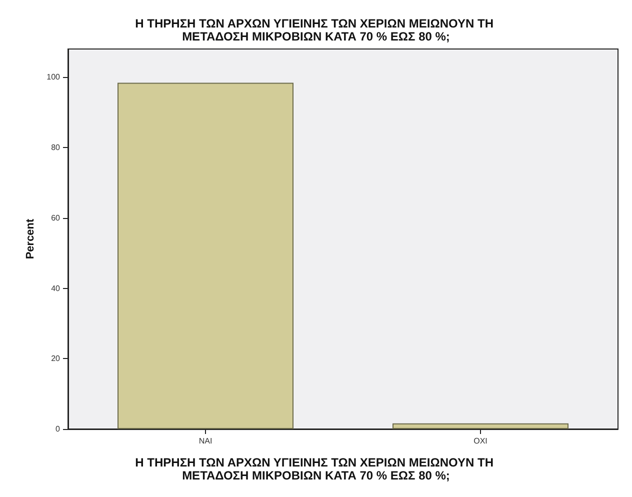 Image resolution: width=632 pixels, height=497 pixels. I want to click on chart-title: Η ΤΗΡΗΣΗ ΤΩΝ ΑΡΧΩΝ ΥΓΙΕΙΝΗΣ ΤΩΝ ΧΕΡΙΩΝ ΜΕΙΩΝΟΥΝ ΤΗ ΜΕΤΑΔΟΣΗ ΜΙΚΡΟΒΙΩΝ ΚΑΤΑ 70 % ΕΩΣ 80 %;, so click(316, 30).